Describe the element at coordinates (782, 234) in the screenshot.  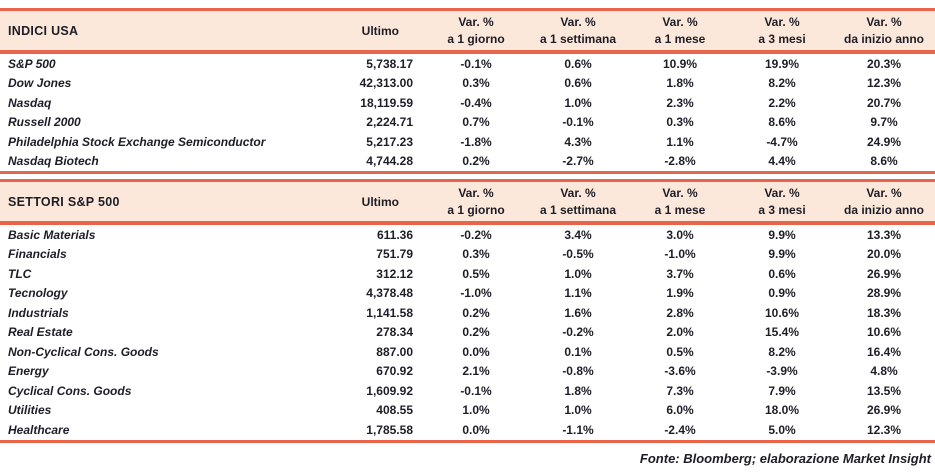
I see `var-3-mesi-cell: 9.9%` at that location.